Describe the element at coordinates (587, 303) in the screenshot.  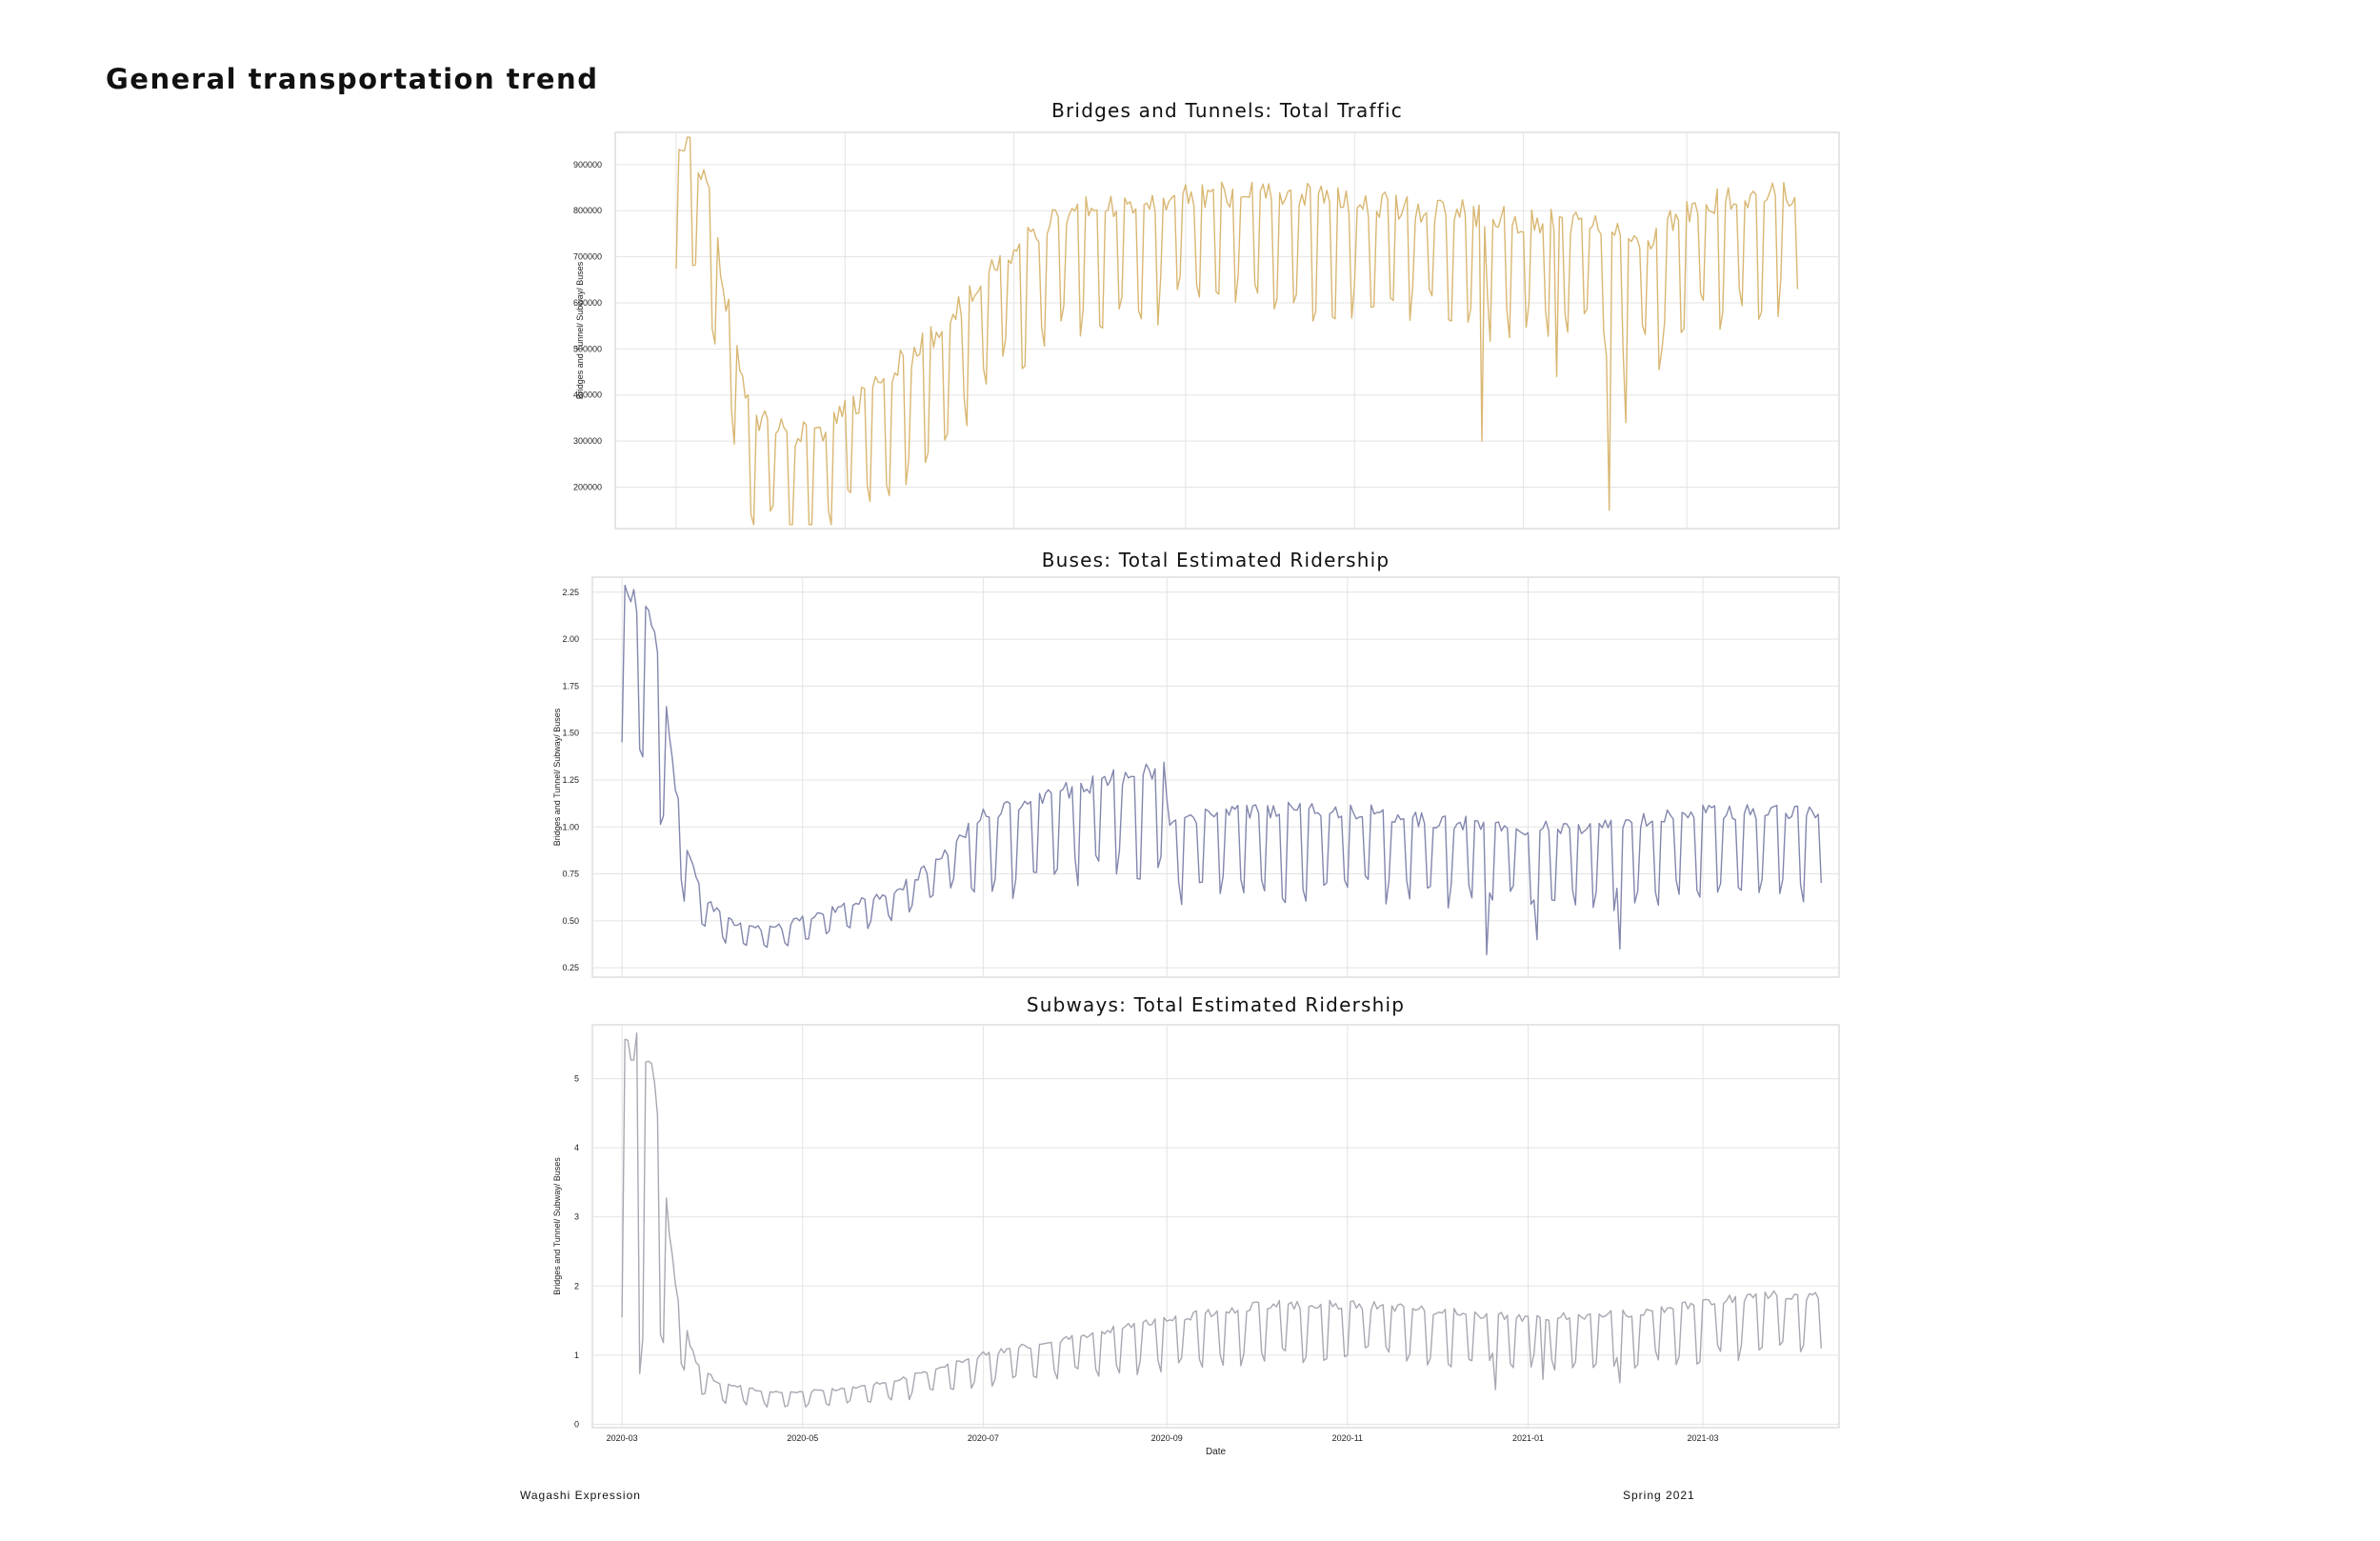
I see `y-tick-label: 600000` at that location.